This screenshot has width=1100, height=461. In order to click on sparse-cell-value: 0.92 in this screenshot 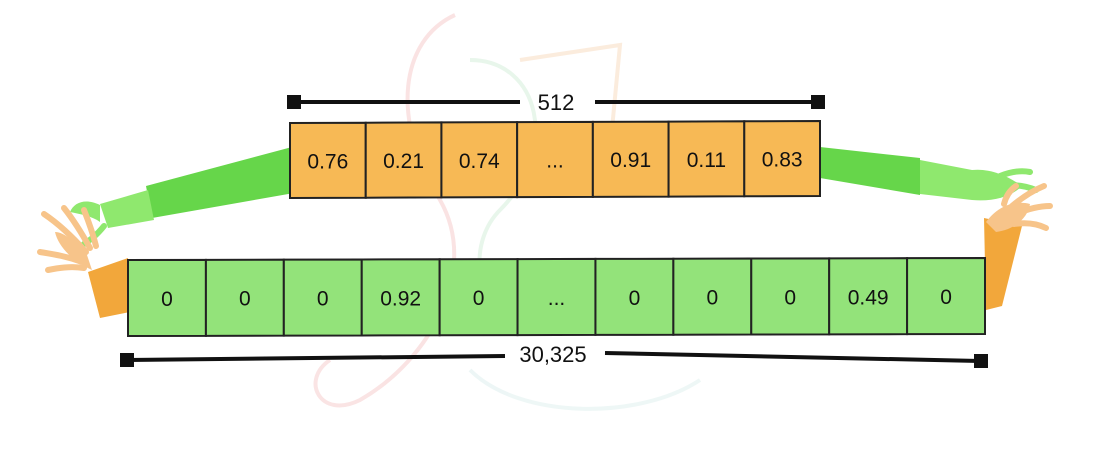, I will do `click(400, 298)`.